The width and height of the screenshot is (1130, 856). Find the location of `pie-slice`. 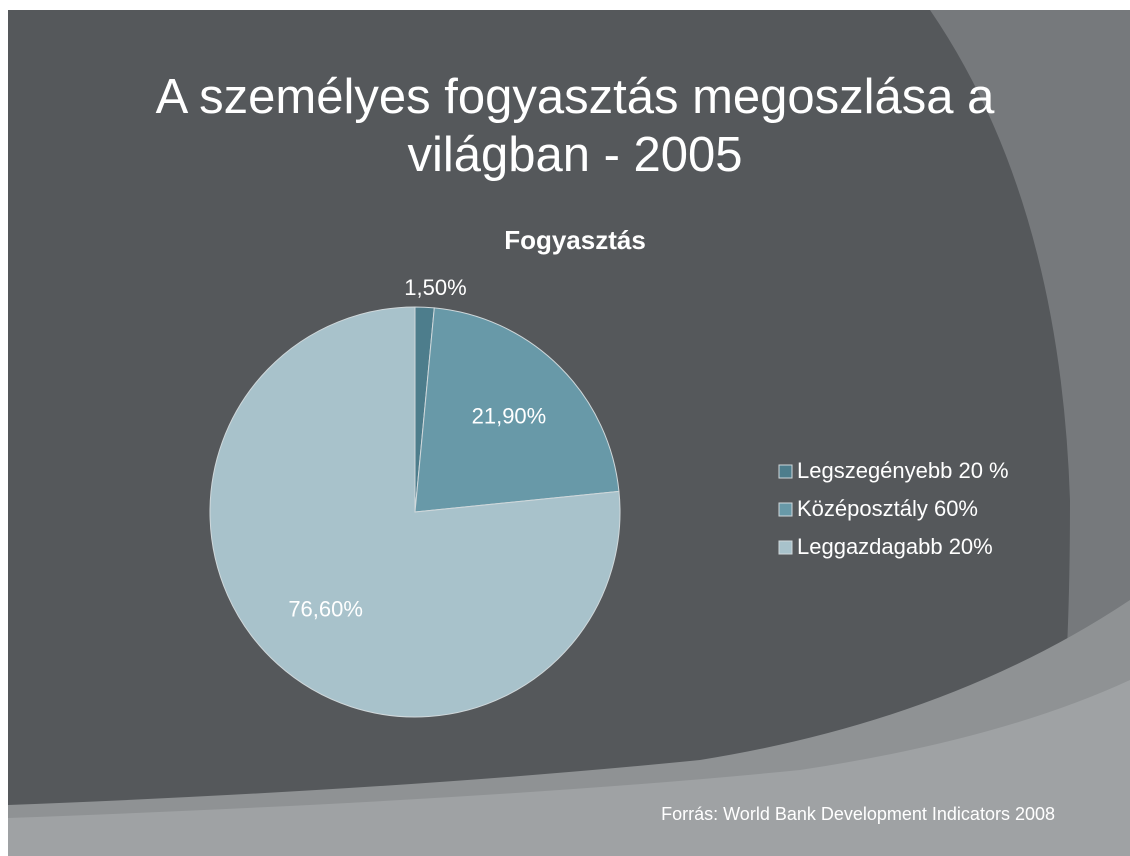

pie-slice is located at coordinates (517, 410).